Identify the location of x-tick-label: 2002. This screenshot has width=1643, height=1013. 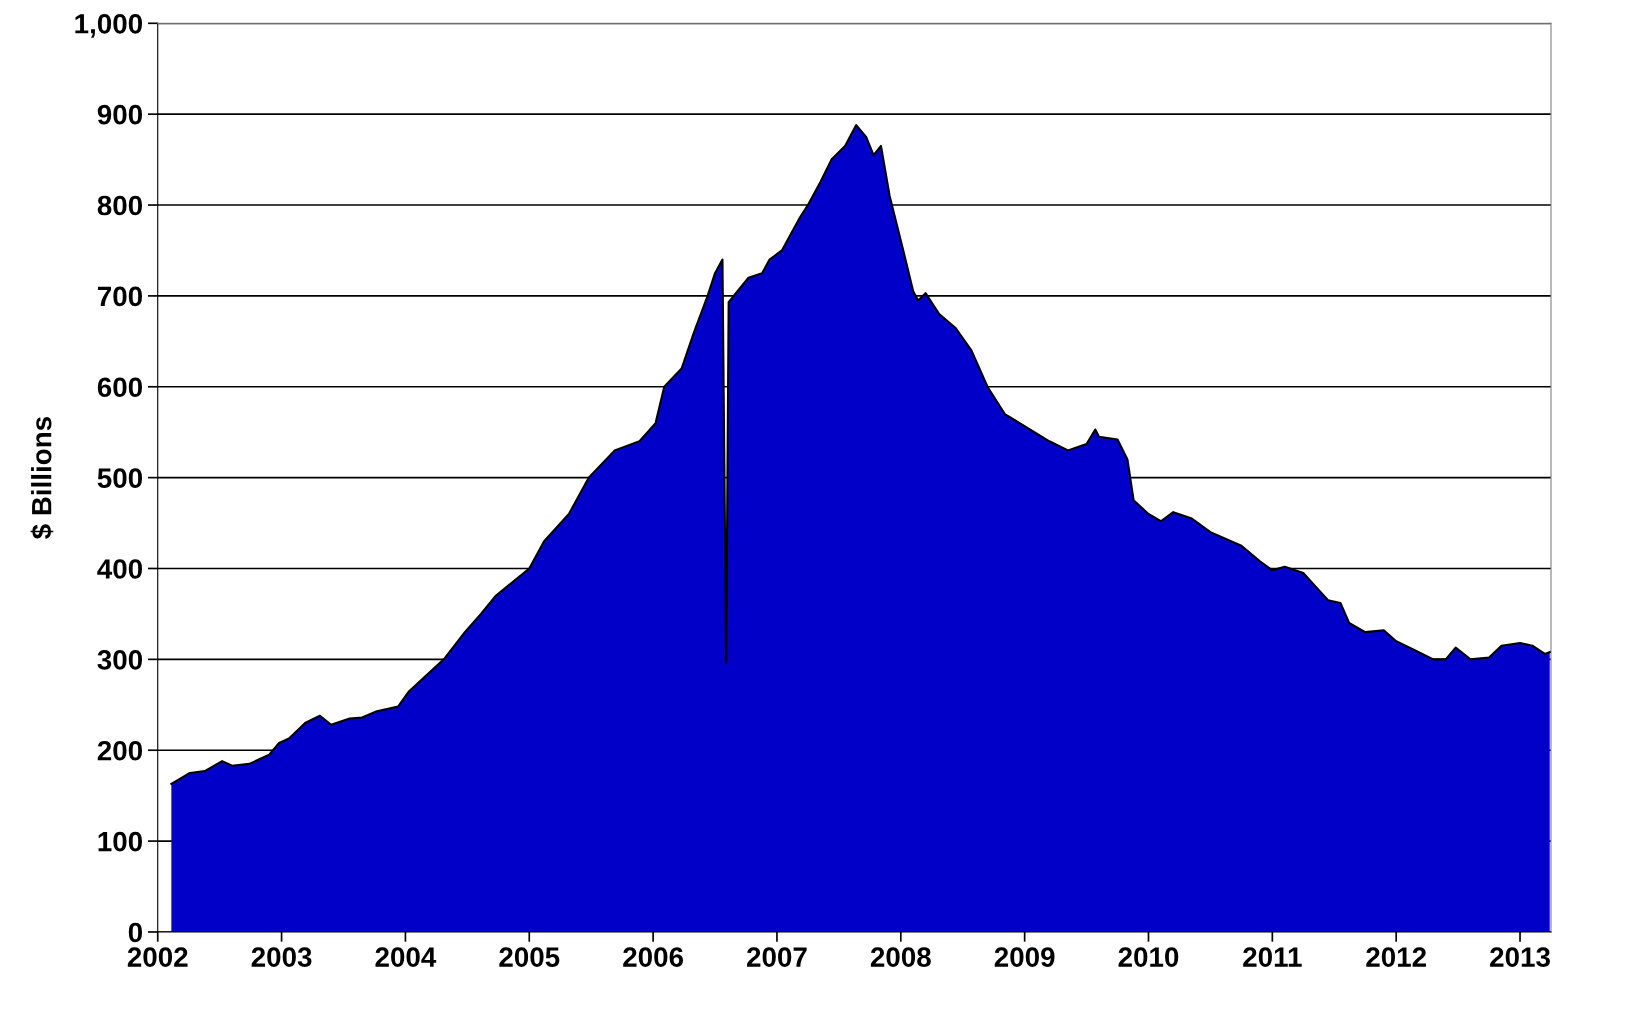
(157, 957).